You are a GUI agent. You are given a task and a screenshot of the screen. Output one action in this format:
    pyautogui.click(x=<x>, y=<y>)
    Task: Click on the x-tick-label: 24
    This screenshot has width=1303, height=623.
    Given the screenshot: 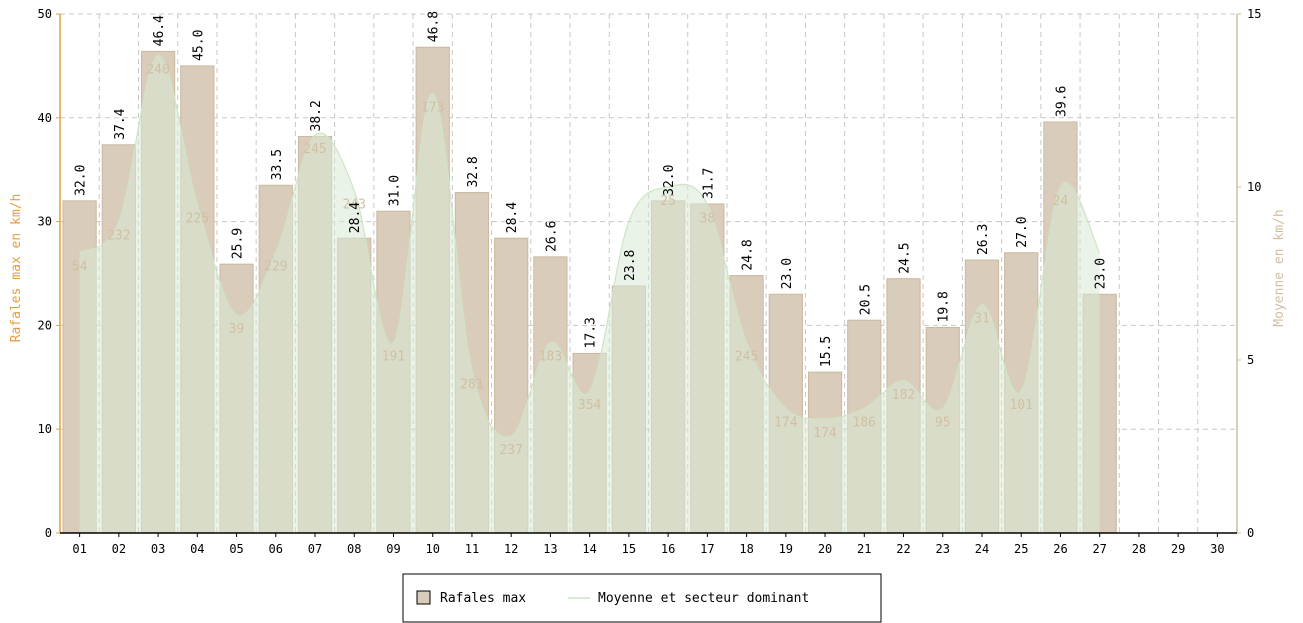 What is the action you would take?
    pyautogui.click(x=982, y=549)
    